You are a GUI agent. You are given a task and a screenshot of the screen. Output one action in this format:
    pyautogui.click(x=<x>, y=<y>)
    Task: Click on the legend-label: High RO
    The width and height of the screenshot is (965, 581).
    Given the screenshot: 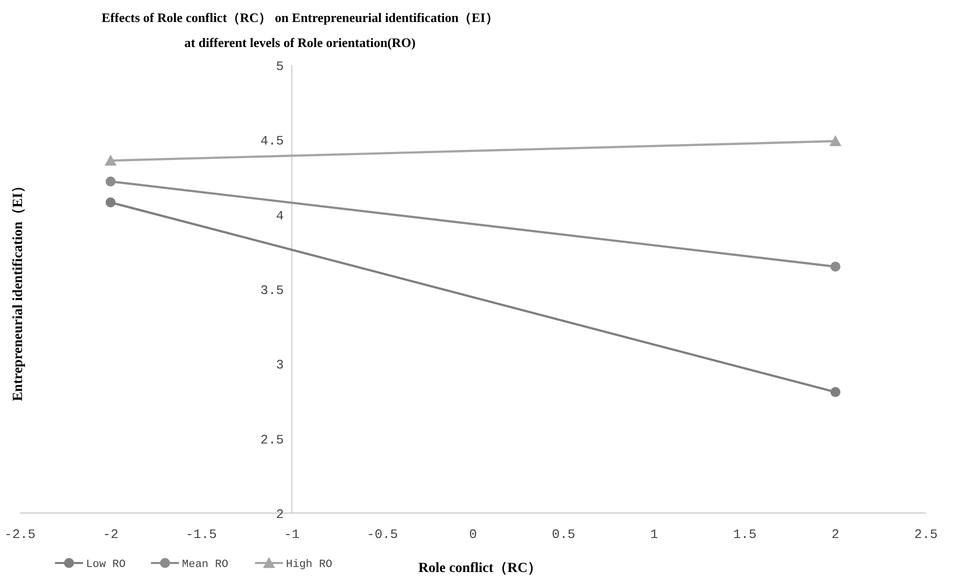 What is the action you would take?
    pyautogui.click(x=309, y=565)
    